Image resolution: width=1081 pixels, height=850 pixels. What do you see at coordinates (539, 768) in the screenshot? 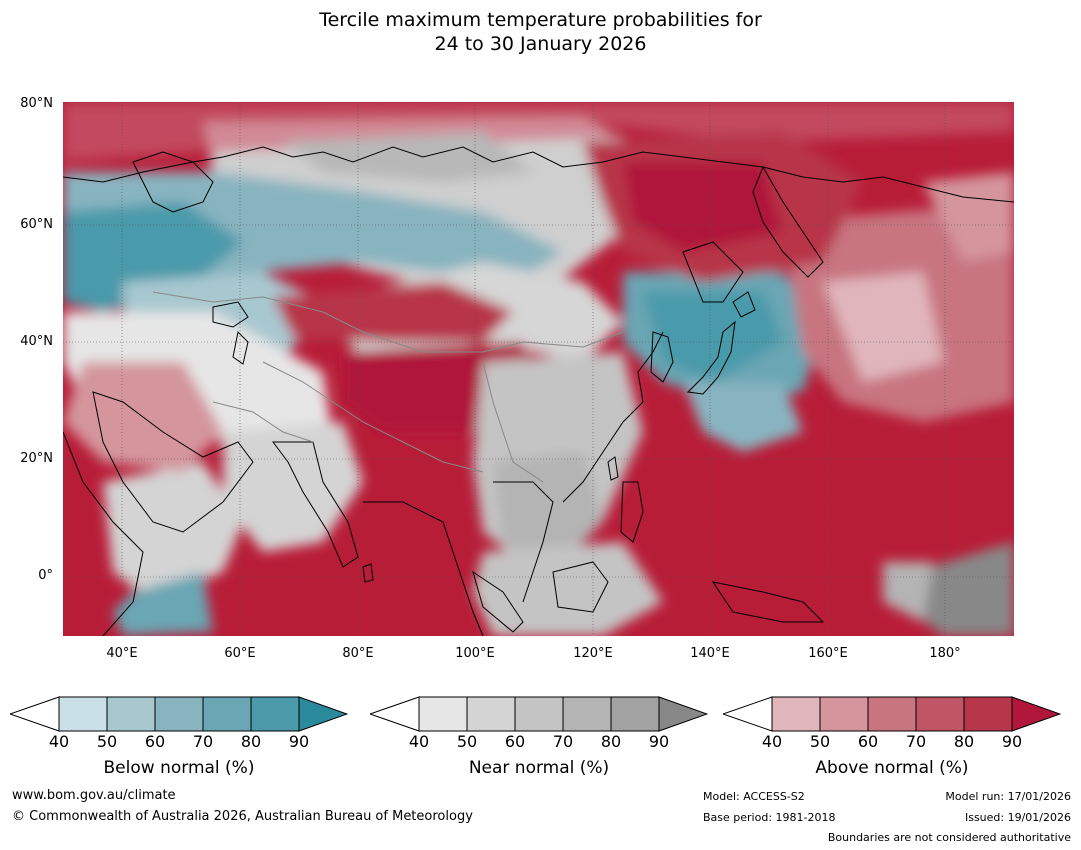
I see `colorbar-near-title: Near normal (%)` at bounding box center [539, 768].